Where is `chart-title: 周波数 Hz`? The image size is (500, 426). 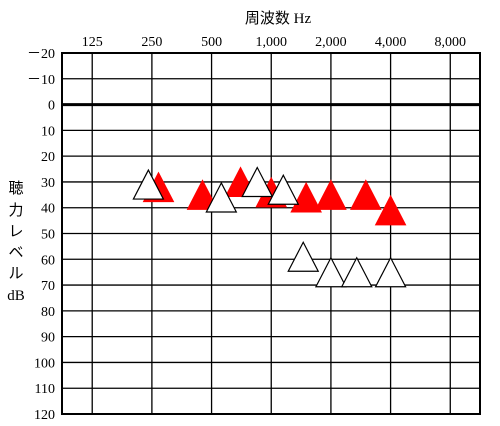 chart-title: 周波数 Hz is located at coordinates (278, 18).